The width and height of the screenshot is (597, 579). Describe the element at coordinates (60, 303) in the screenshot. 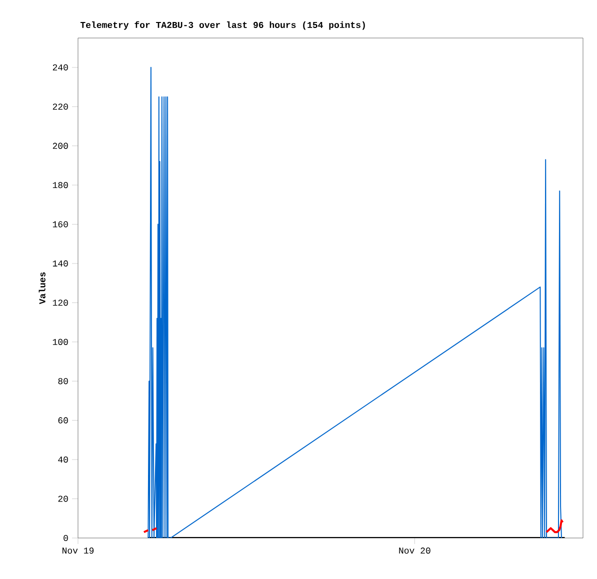

I see `y-tick-label: 120` at that location.